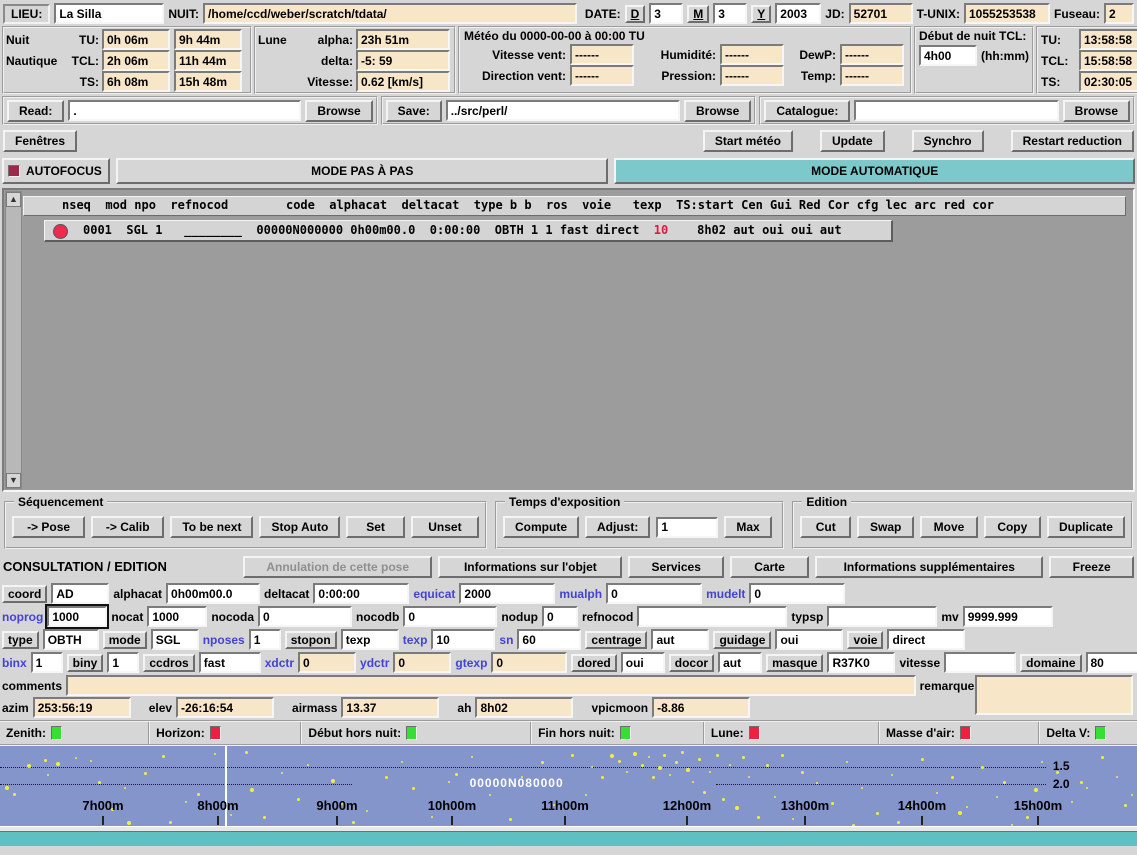  Describe the element at coordinates (1111, 662) in the screenshot. I see `domaine-input` at that location.